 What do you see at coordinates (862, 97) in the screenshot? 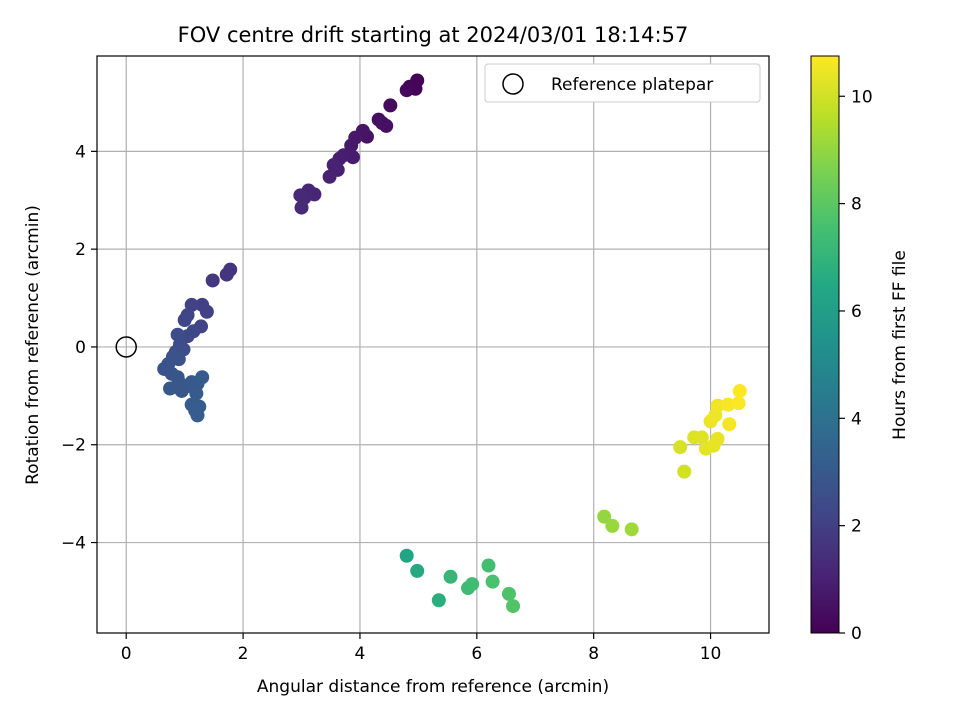
I see `colorbar-tick-label: 10` at bounding box center [862, 97].